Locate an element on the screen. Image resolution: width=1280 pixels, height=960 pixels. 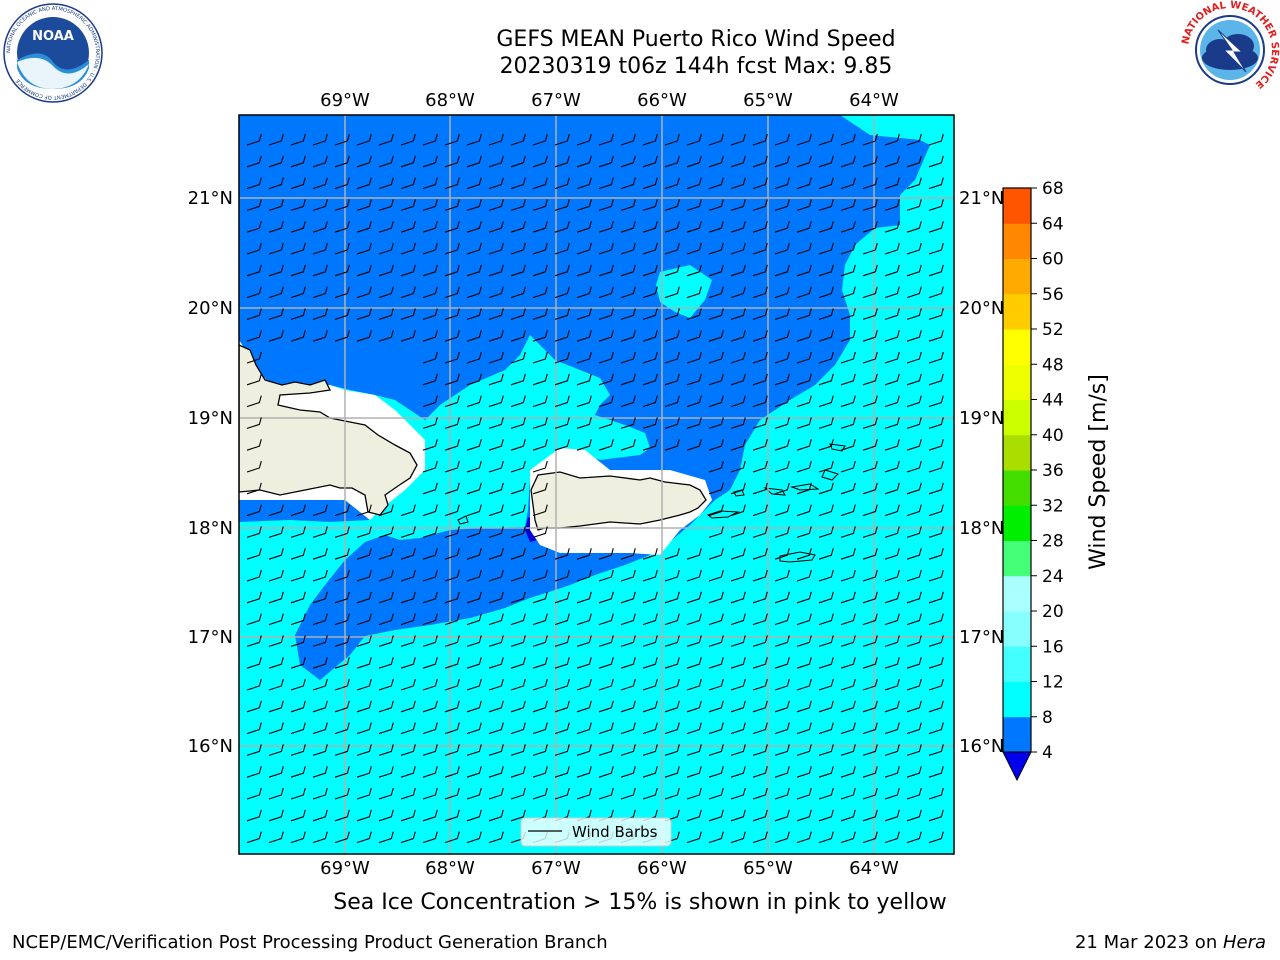
colorbar-bin is located at coordinates (1017, 488).